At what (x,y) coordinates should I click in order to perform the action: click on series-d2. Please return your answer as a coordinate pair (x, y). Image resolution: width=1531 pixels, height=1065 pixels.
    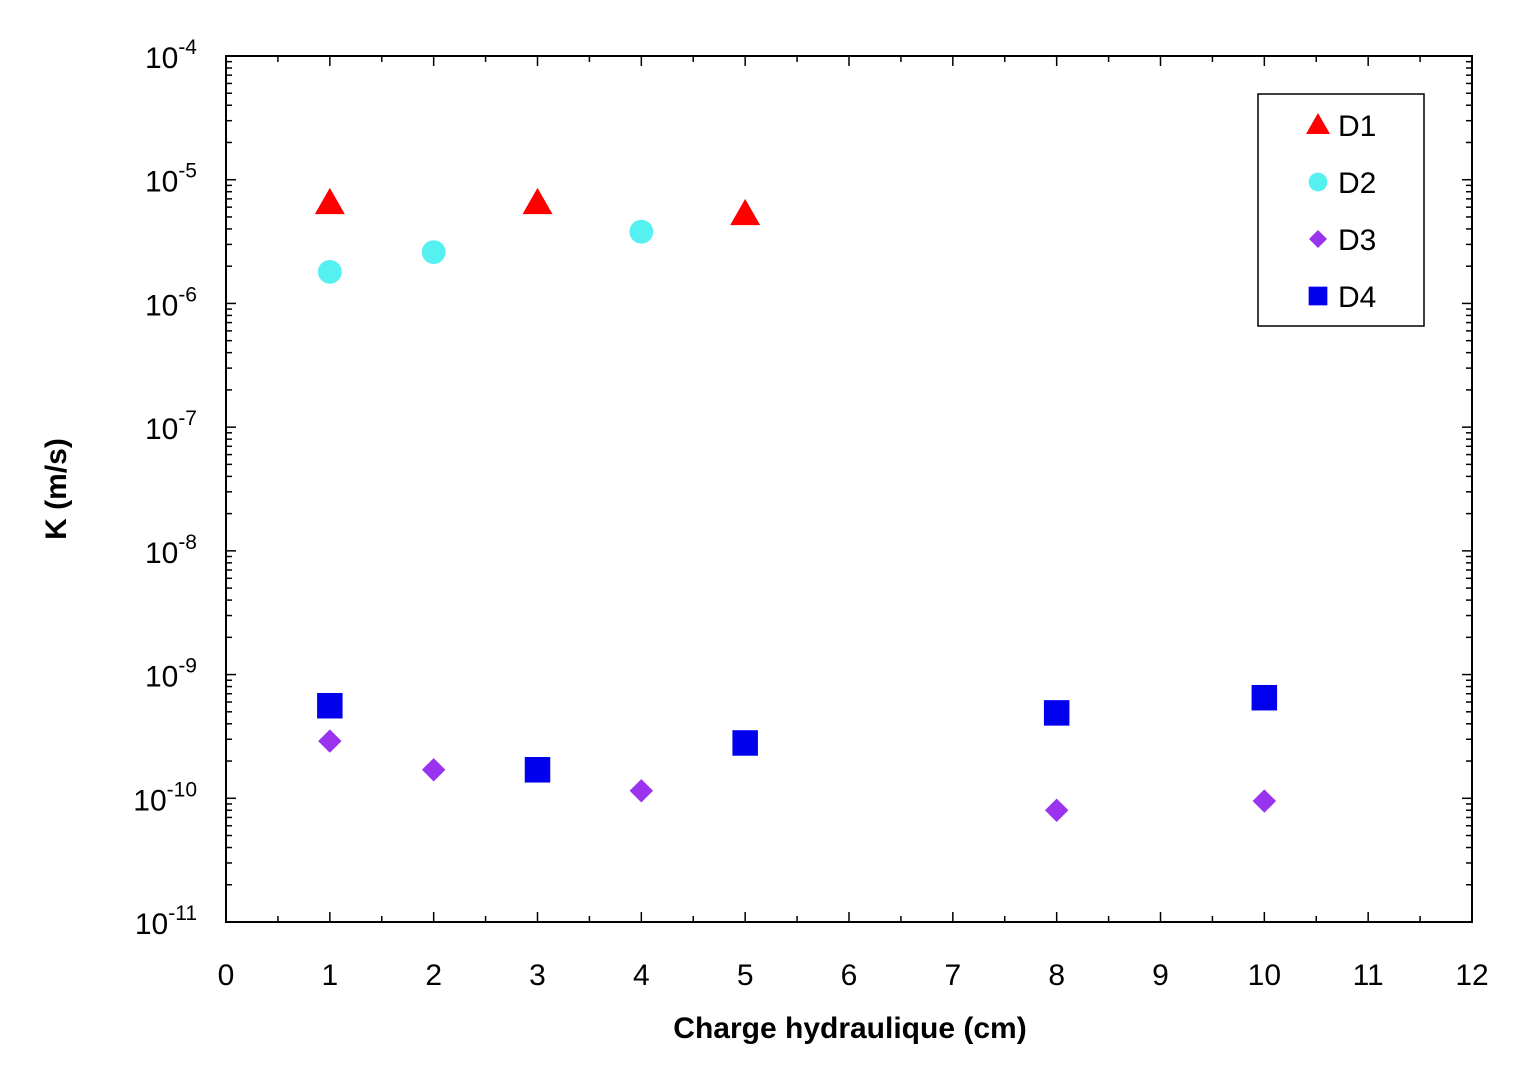
    Looking at the image, I should click on (485, 251).